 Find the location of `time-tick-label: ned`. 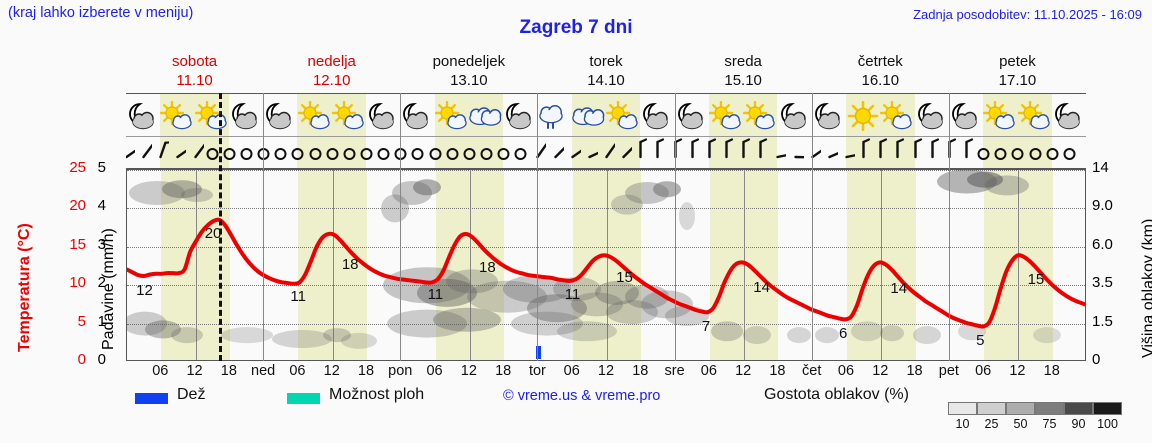

time-tick-label: ned is located at coordinates (263, 371).